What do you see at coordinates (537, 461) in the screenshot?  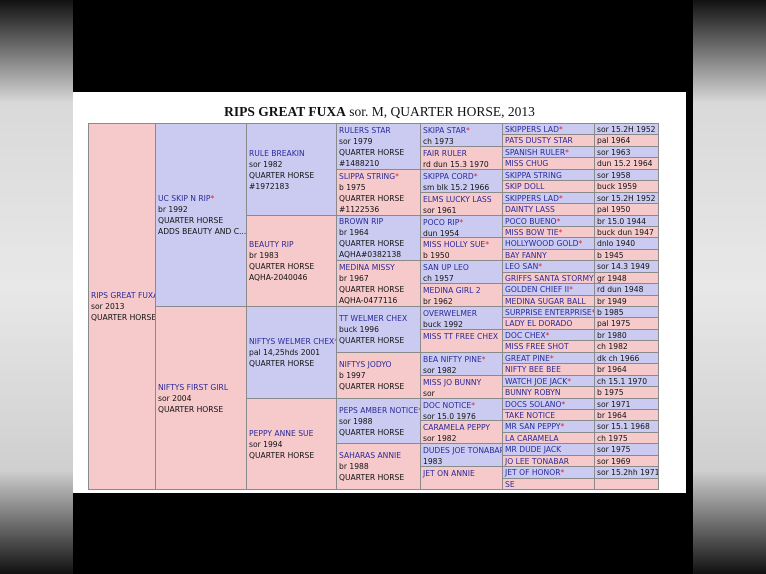 I see `horse-name: JO LEE TONABAR` at bounding box center [537, 461].